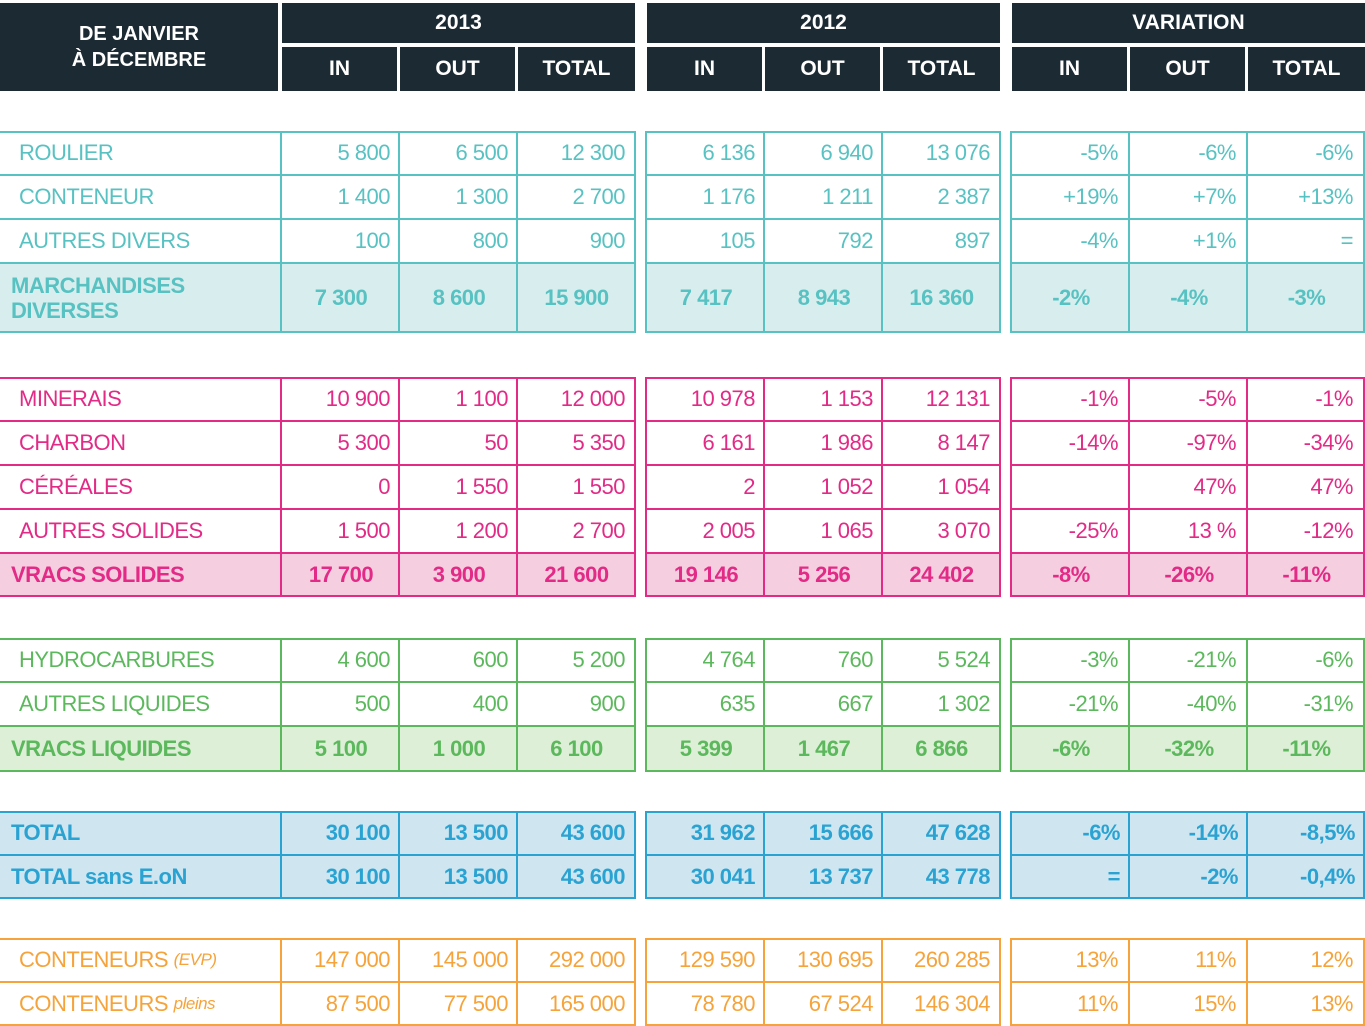 The height and width of the screenshot is (1026, 1365). Describe the element at coordinates (141, 833) in the screenshot. I see `row-label: TOTAL` at that location.